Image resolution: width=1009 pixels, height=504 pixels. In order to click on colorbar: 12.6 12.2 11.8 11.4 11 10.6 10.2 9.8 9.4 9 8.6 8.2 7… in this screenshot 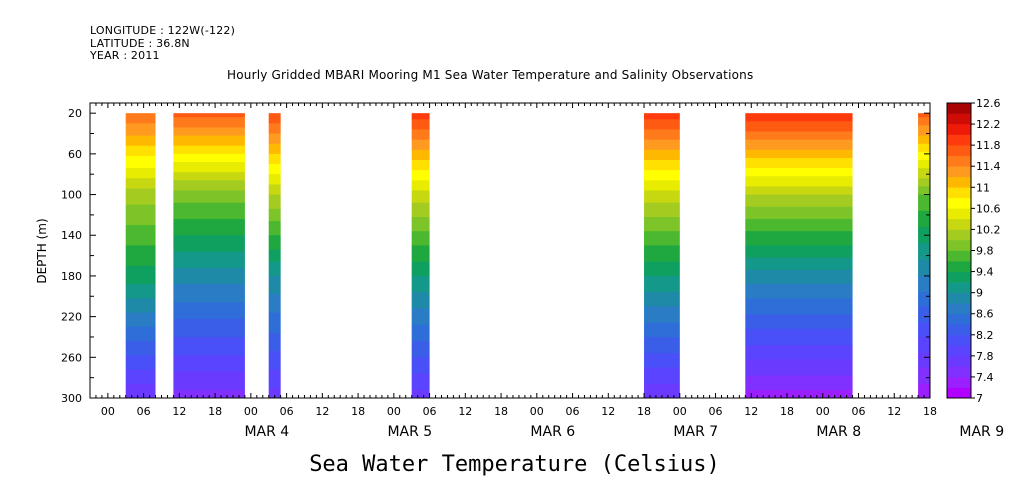, I will do `click(973, 251)`.